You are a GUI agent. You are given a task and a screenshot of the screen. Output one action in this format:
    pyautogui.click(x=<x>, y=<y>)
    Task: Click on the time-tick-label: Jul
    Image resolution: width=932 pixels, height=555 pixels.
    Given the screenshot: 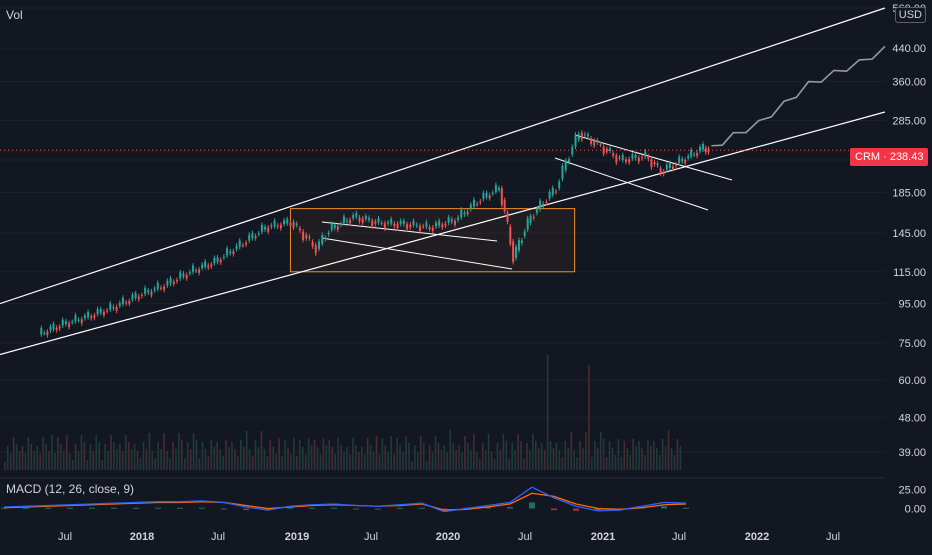 What is the action you would take?
    pyautogui.click(x=833, y=537)
    